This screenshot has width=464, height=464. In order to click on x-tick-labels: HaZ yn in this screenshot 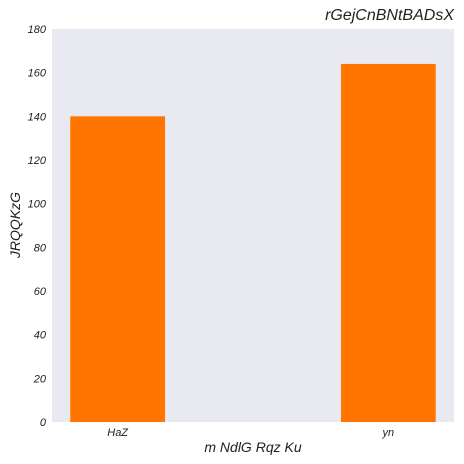, I will do `click(250, 433)`.